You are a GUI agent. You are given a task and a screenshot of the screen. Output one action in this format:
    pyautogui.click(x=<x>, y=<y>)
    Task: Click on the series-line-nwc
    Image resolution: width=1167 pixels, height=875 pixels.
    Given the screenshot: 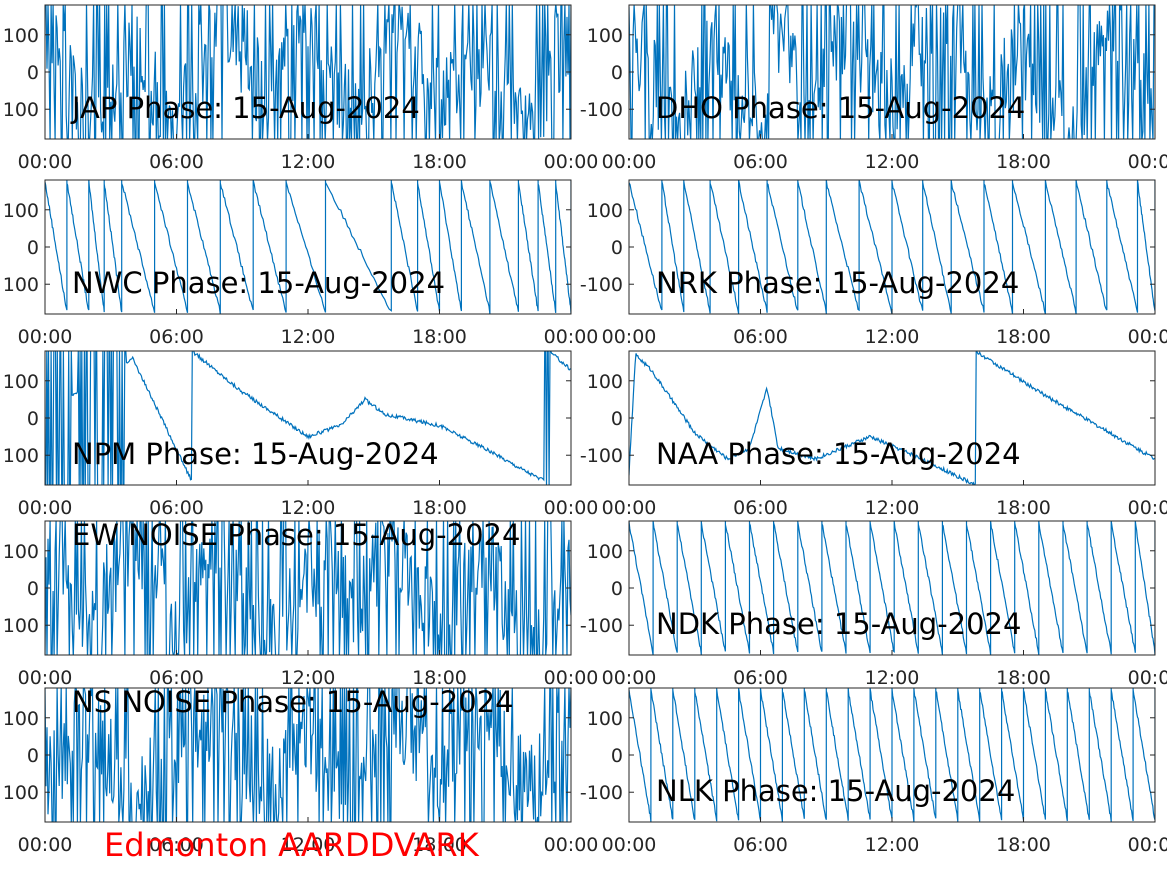 What is the action you would take?
    pyautogui.click(x=308, y=247)
    